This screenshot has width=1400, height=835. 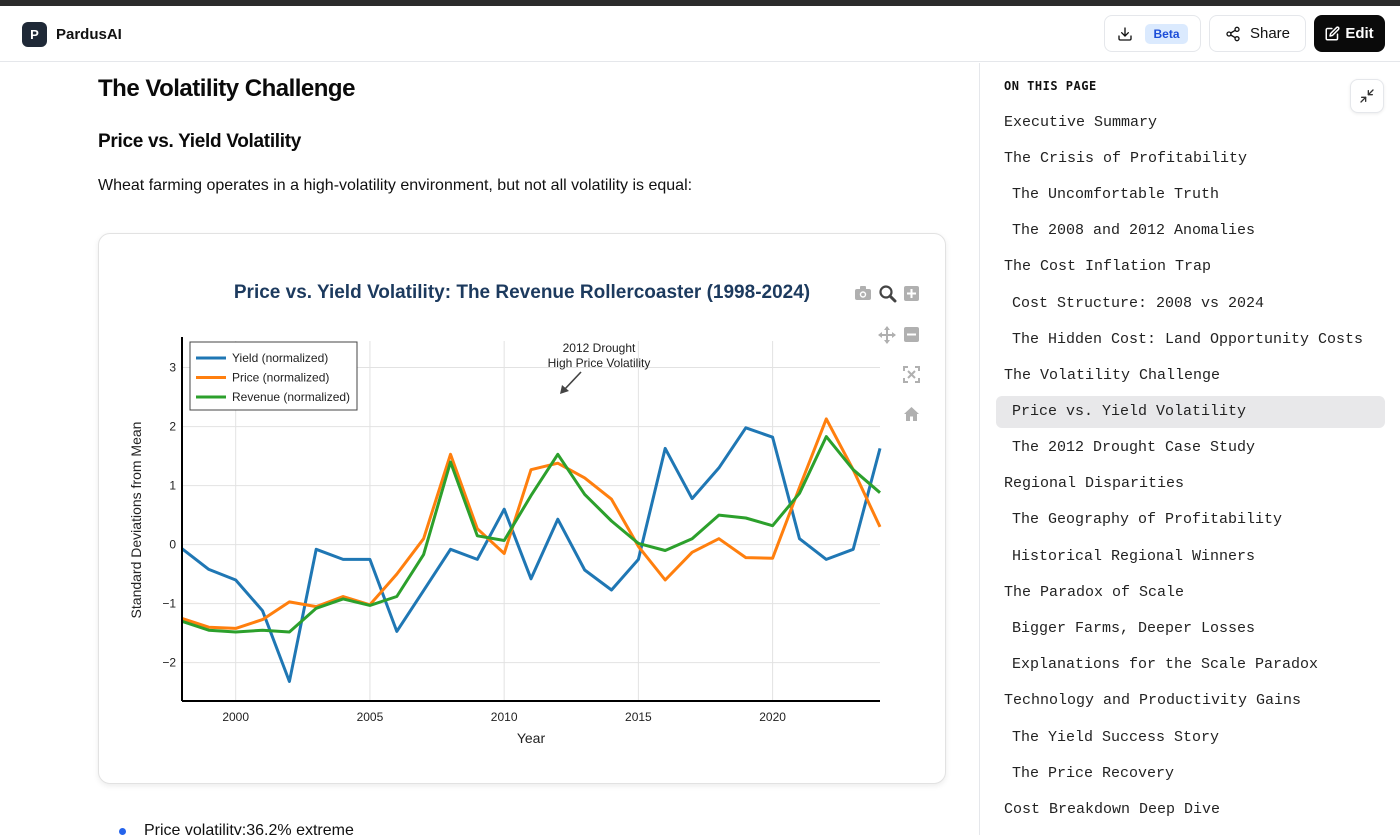 I want to click on toc-item: Cost Structure: 2008 vs 2024, so click(x=1138, y=303).